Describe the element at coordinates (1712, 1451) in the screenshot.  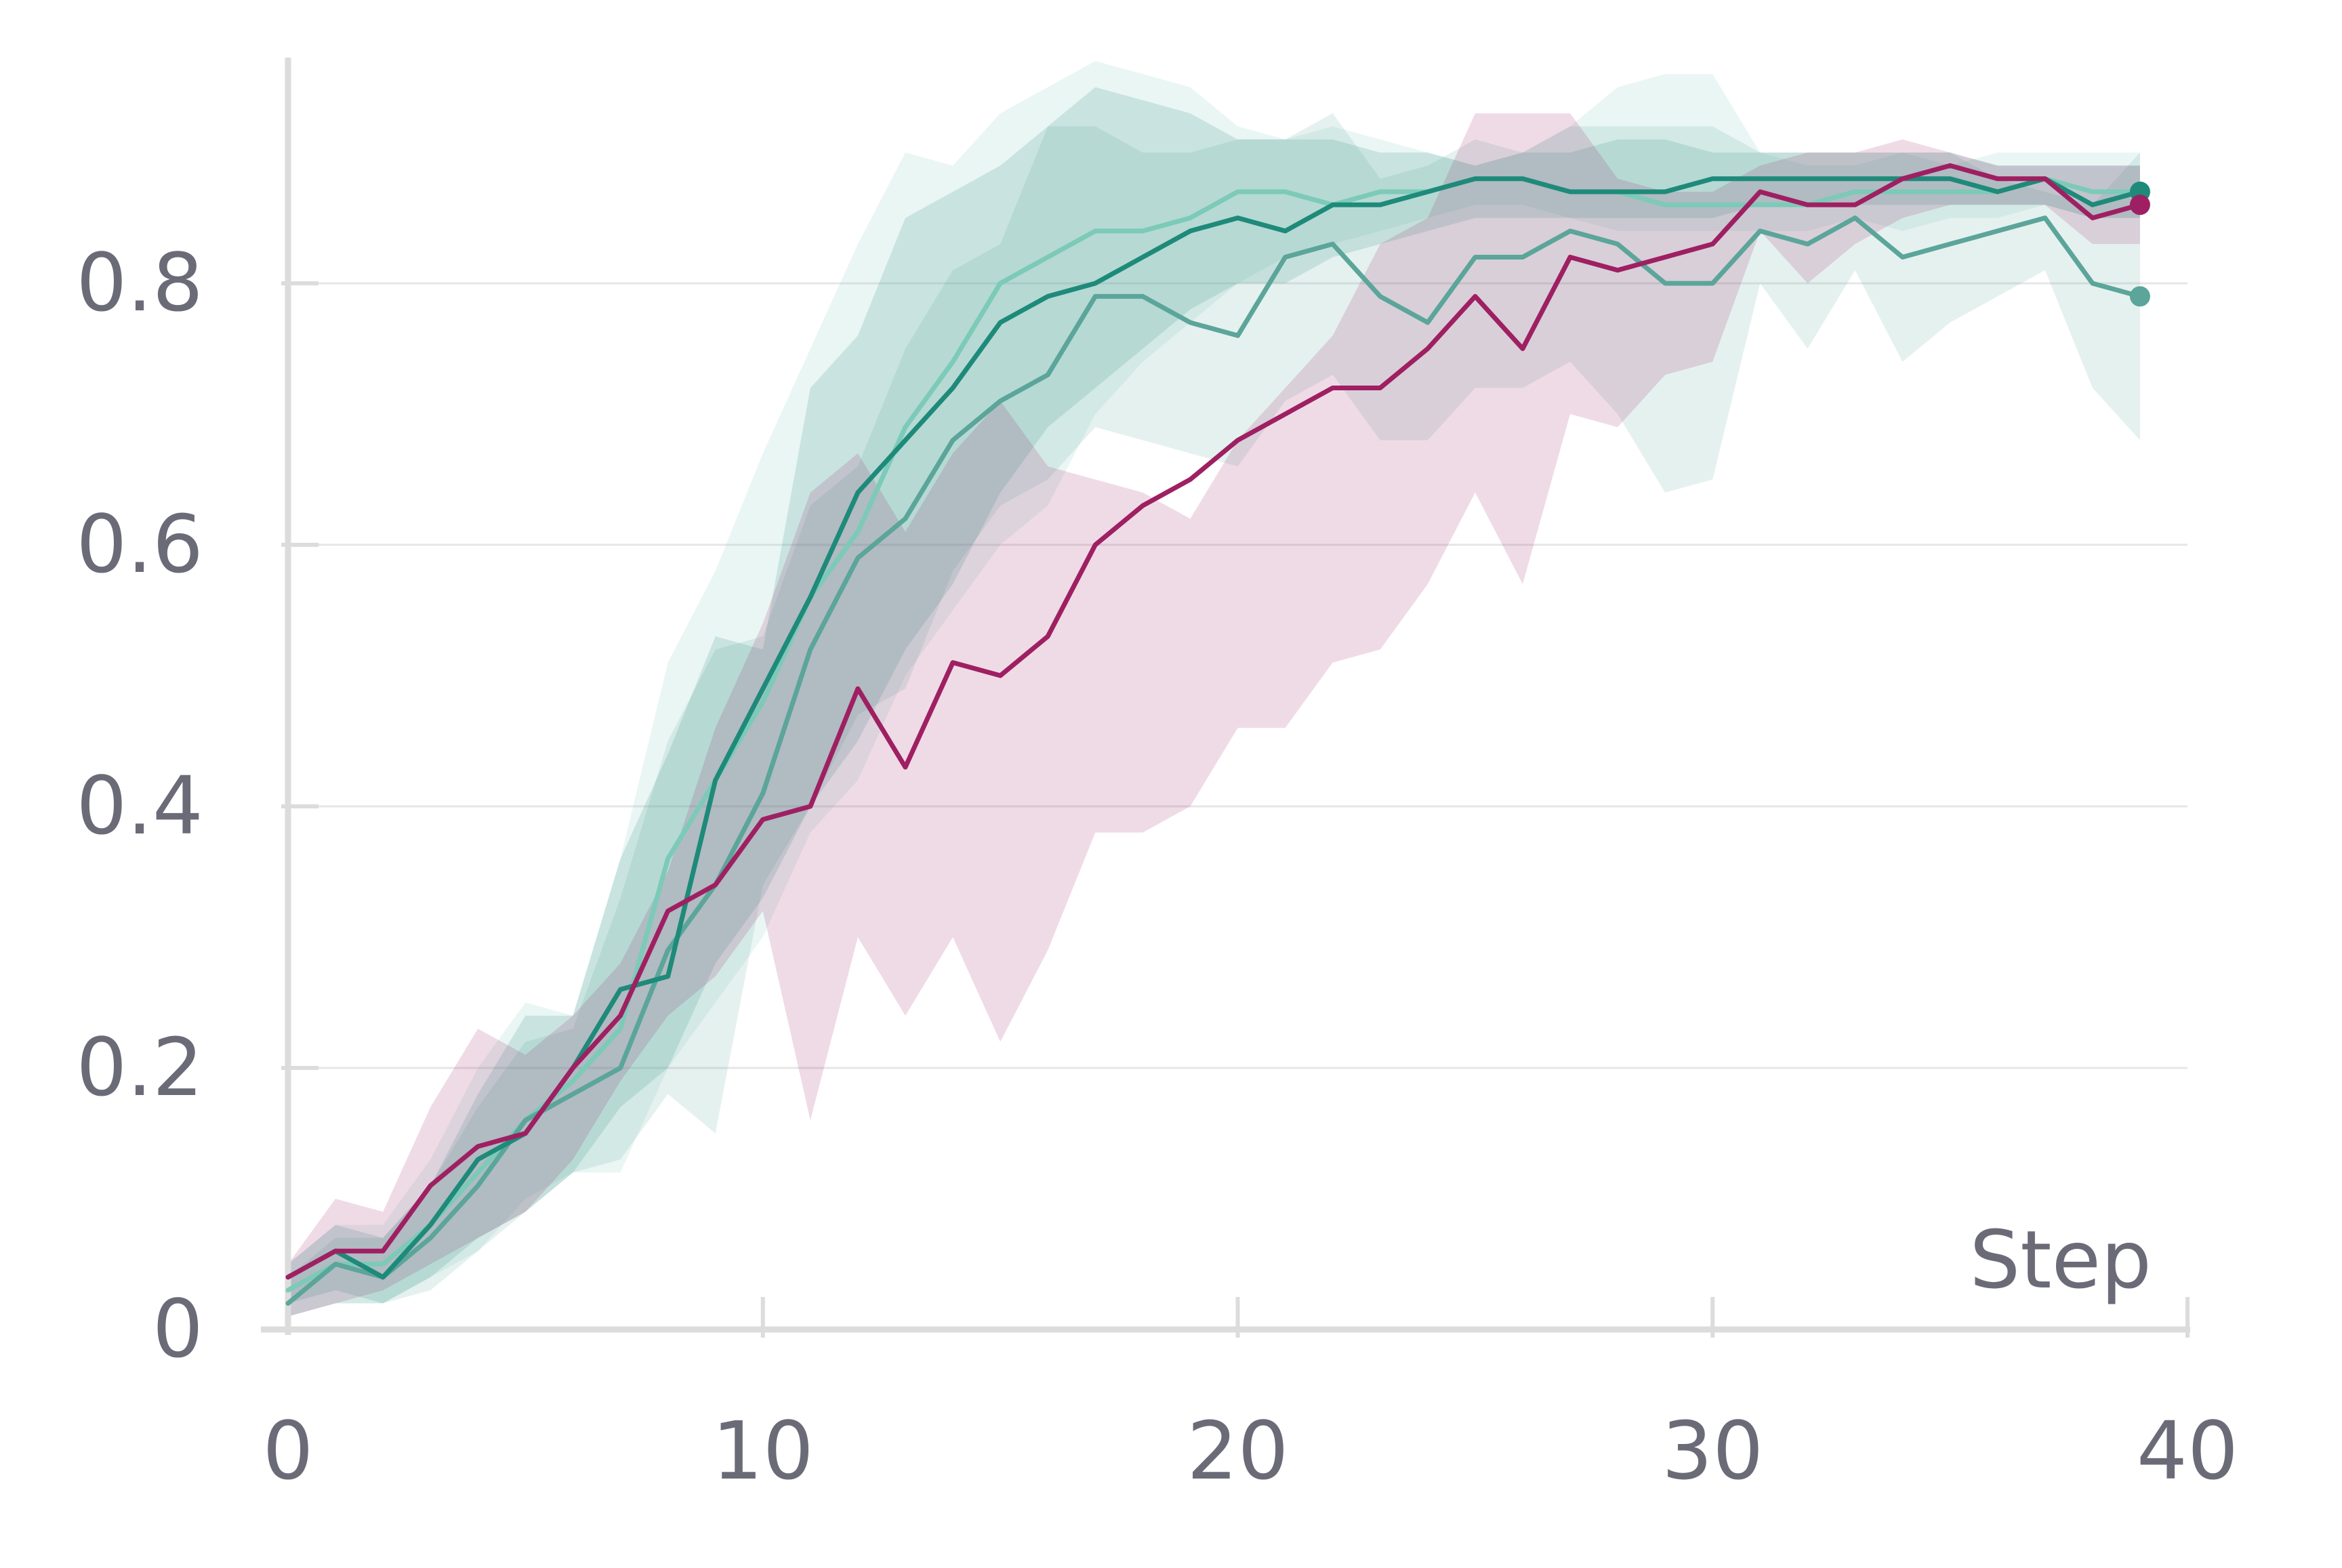
I see `x-tick-label: 30` at that location.